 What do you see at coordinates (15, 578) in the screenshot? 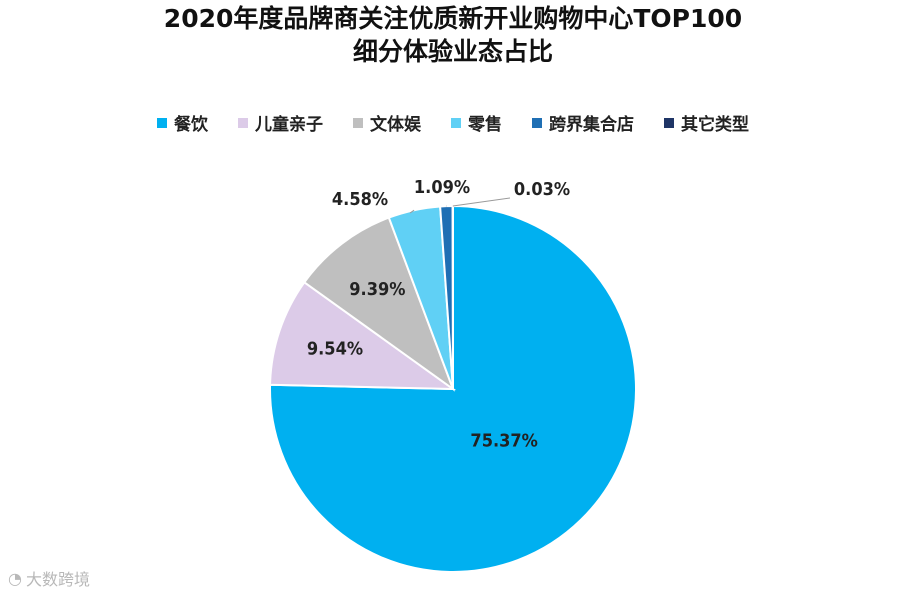
I see `watermark-logo-icon: ◔` at bounding box center [15, 578].